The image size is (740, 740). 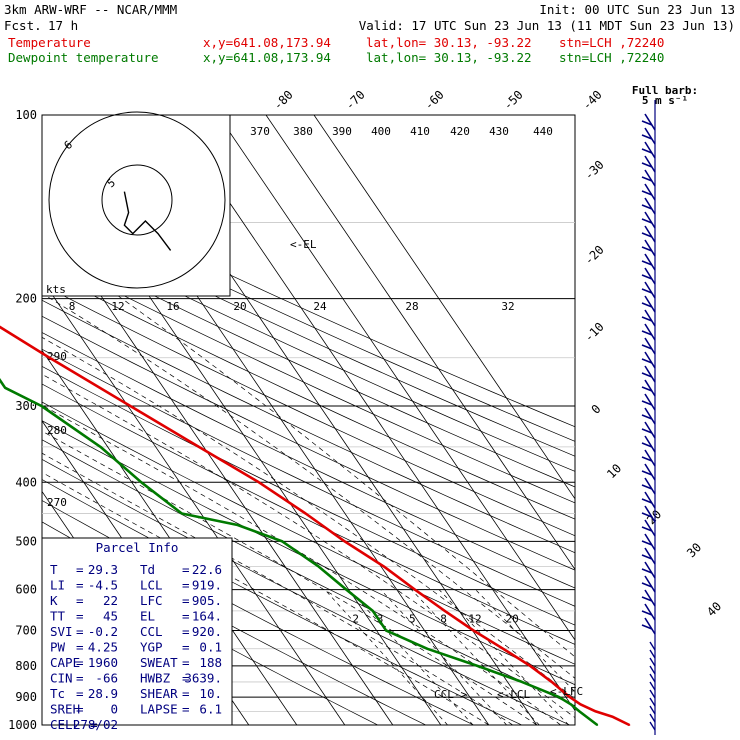 I want to click on theta-top-label-410: 410, so click(x=420, y=131).